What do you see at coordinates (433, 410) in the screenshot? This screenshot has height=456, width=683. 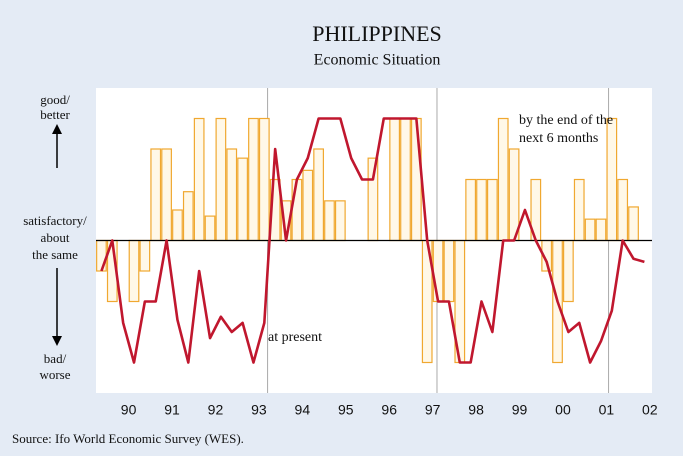 I see `x-tick-label: 97` at bounding box center [433, 410].